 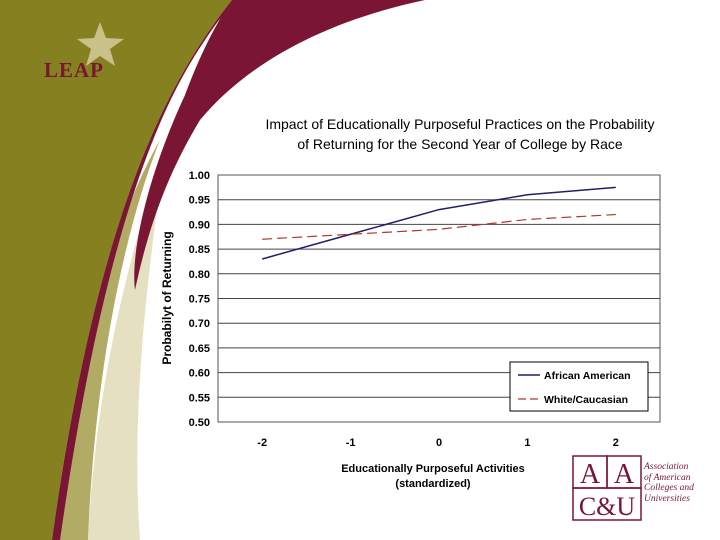 I want to click on y-tick-label: 0.90, so click(x=199, y=225).